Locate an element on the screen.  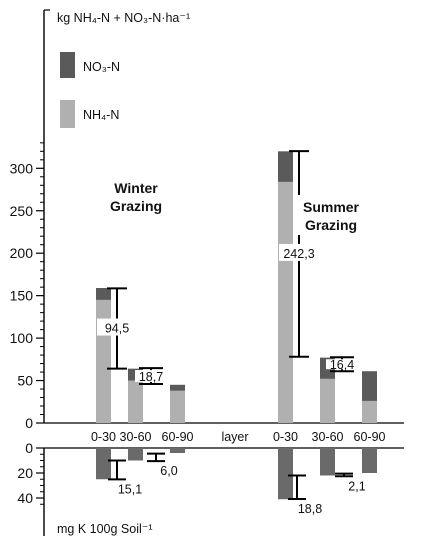
bottom-axis-units: mg K 100g Soil⁻¹ is located at coordinates (105, 529).